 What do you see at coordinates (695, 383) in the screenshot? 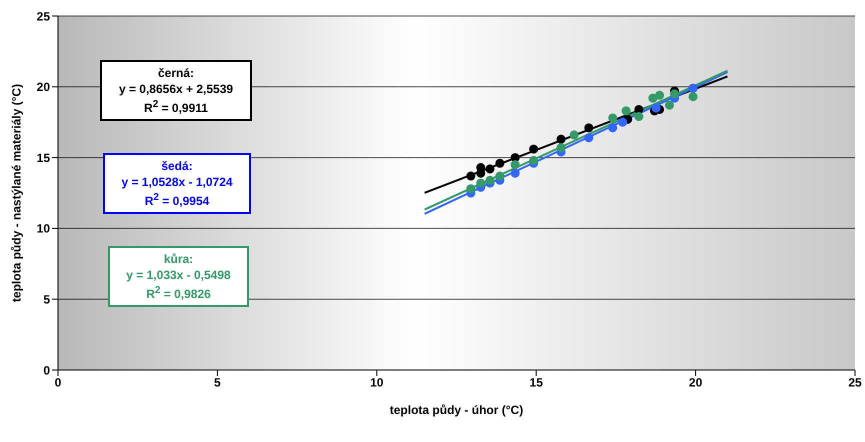
I see `x-tick-label: 20` at bounding box center [695, 383].